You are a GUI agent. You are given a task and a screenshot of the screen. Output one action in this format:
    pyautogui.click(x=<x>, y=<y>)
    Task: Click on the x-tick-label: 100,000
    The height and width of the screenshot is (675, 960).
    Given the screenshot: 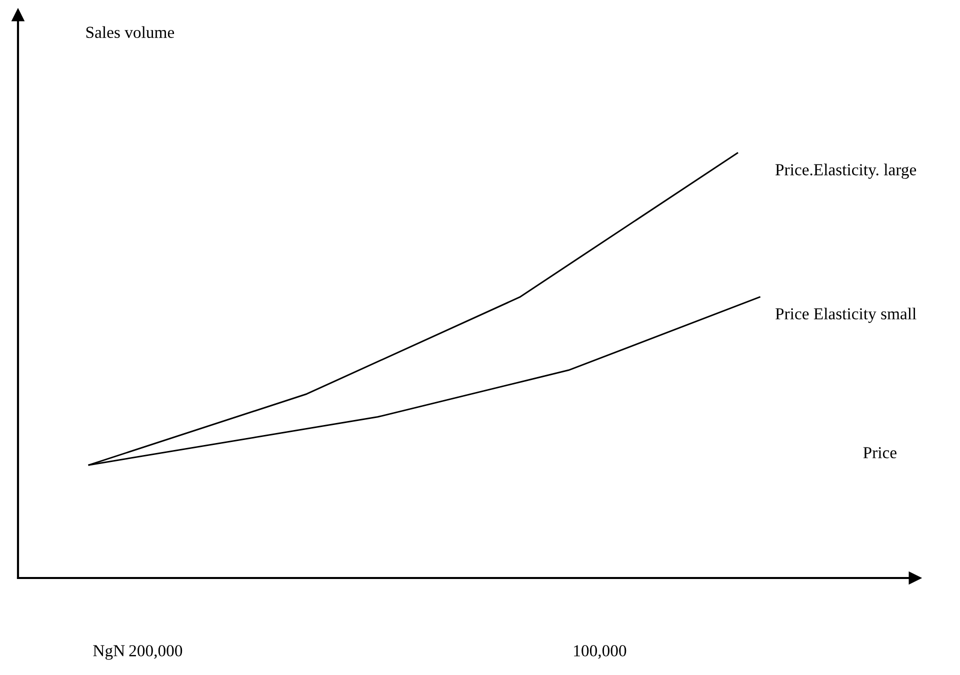 What is the action you would take?
    pyautogui.click(x=600, y=652)
    